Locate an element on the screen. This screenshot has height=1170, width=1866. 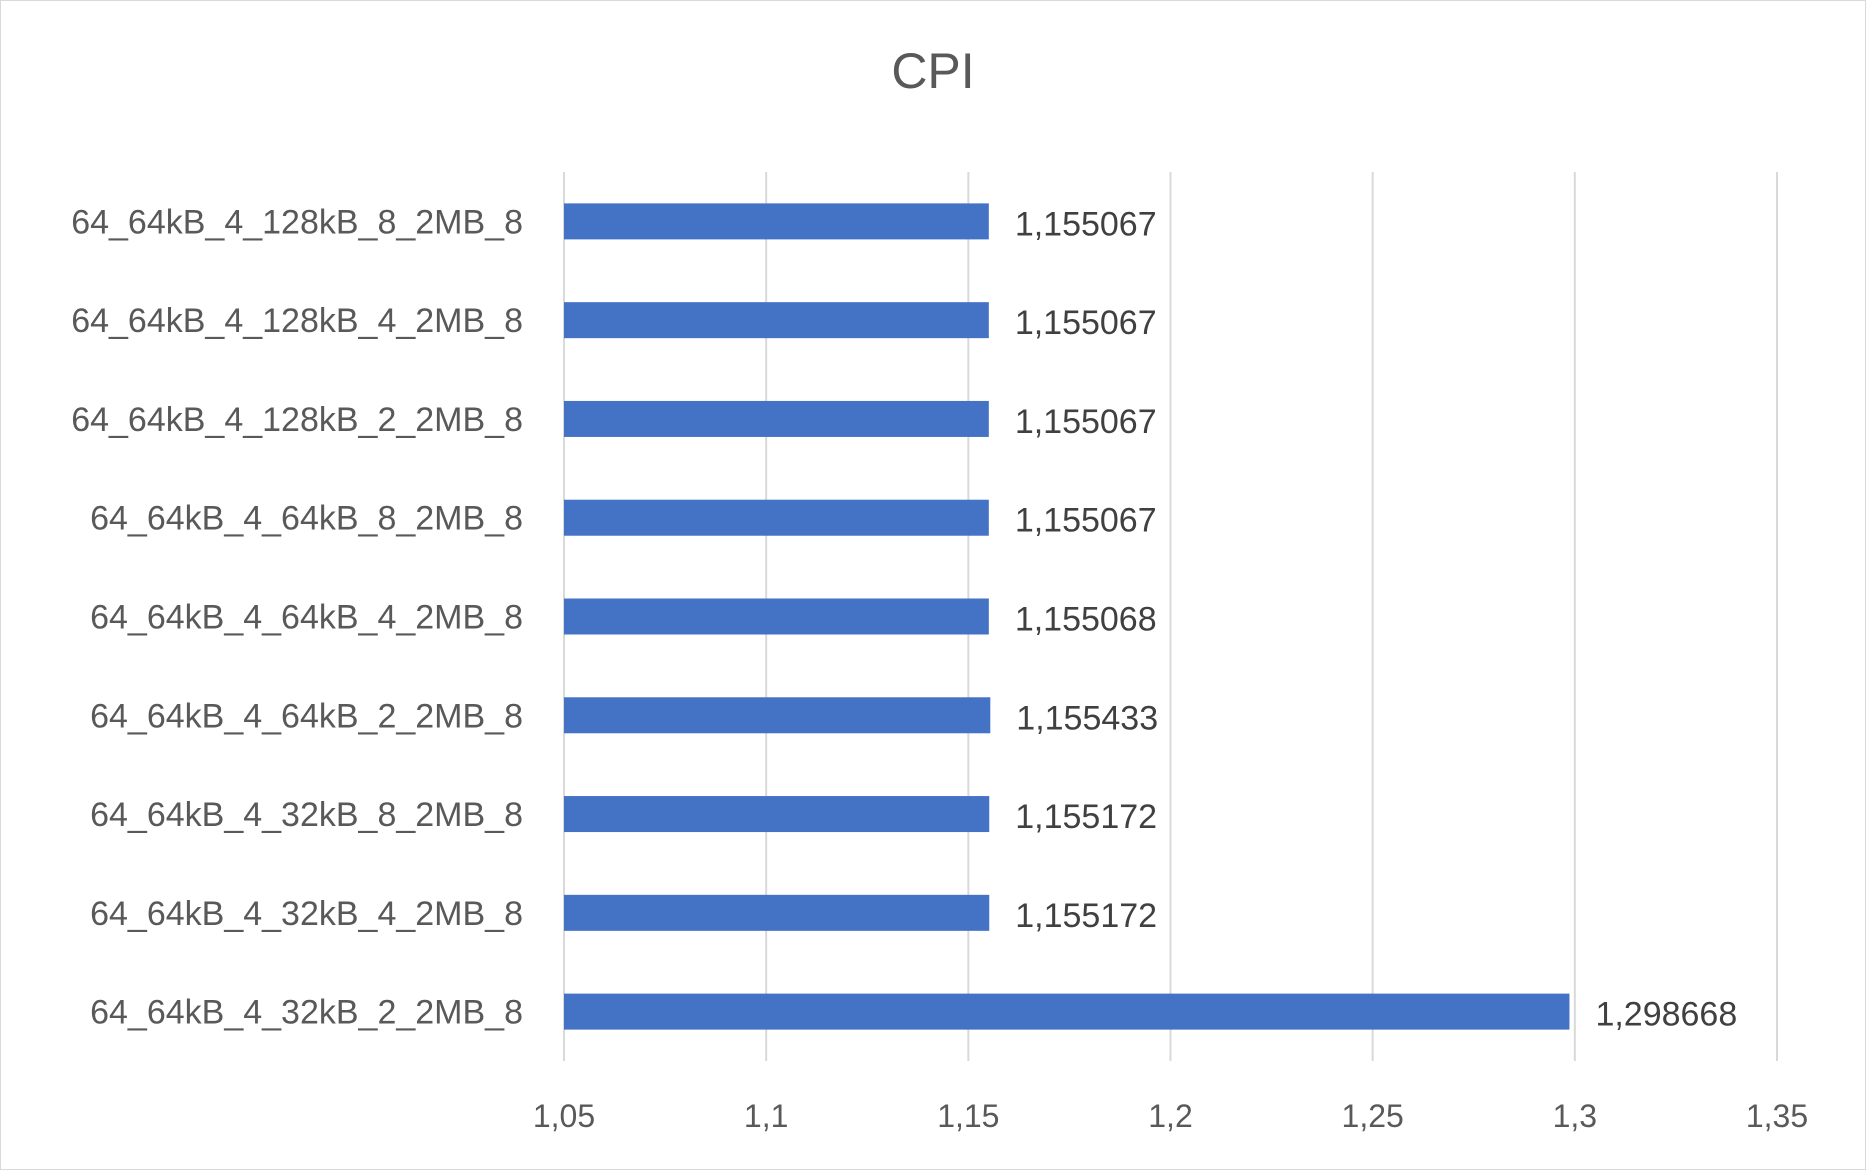
category-label: 64_64kB_4_64kB_4_2MB_8 is located at coordinates (306, 618).